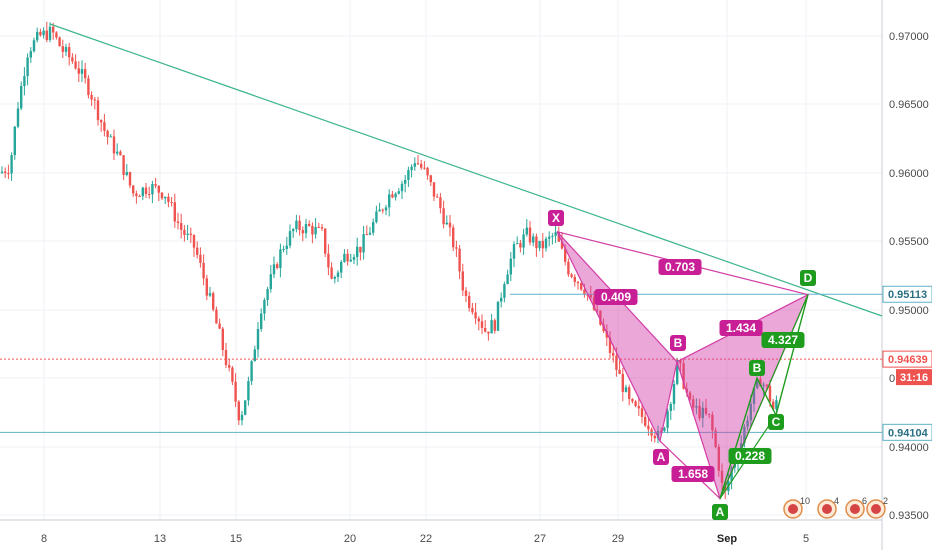  What do you see at coordinates (678, 343) in the screenshot?
I see `pattern-1-point-label: B` at bounding box center [678, 343].